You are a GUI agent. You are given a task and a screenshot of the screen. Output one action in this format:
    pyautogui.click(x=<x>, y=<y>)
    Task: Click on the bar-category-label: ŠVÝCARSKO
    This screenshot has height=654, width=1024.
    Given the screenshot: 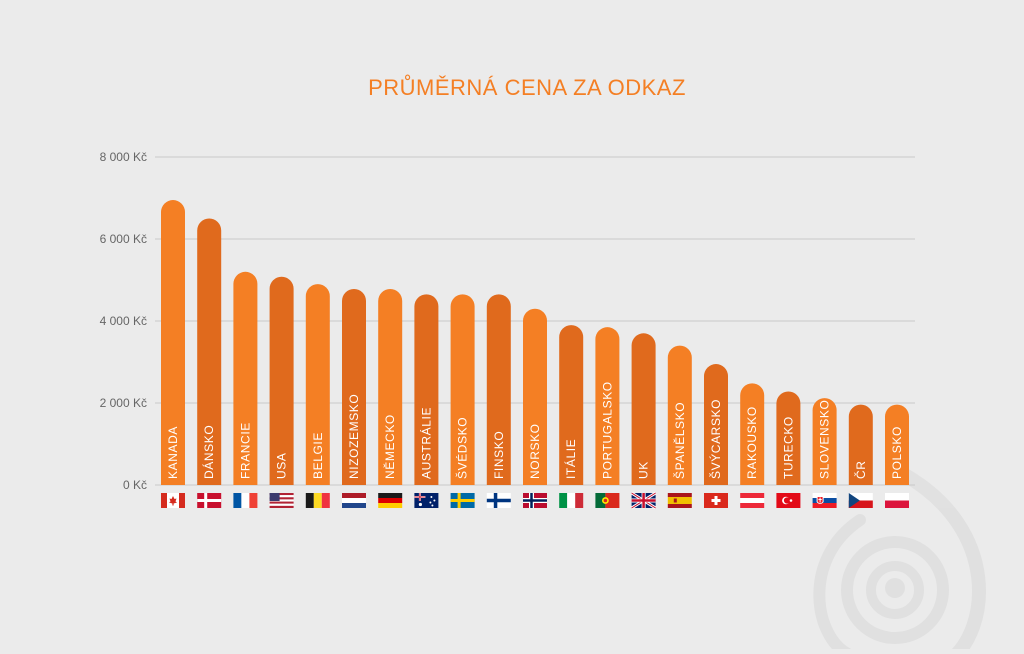 What is the action you would take?
    pyautogui.click(x=715, y=439)
    